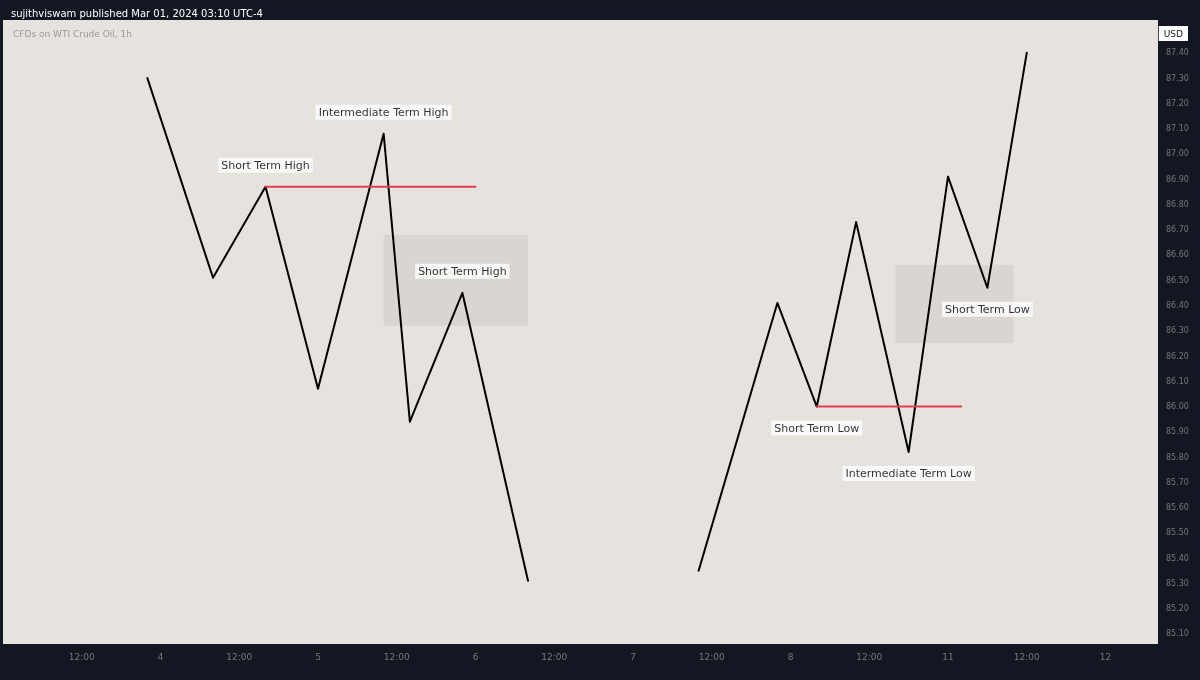 The image size is (1200, 680). I want to click on annotation: Intermediate Term High, so click(383, 112).